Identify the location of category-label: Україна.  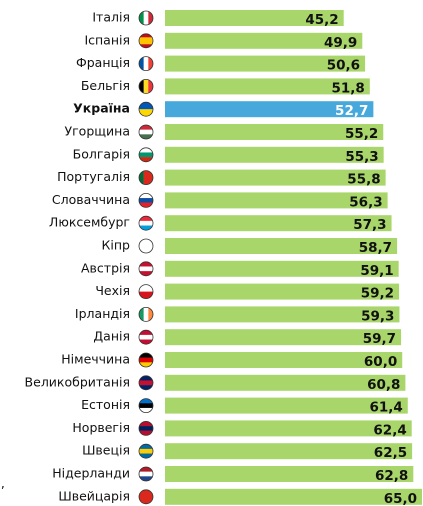
(101, 108).